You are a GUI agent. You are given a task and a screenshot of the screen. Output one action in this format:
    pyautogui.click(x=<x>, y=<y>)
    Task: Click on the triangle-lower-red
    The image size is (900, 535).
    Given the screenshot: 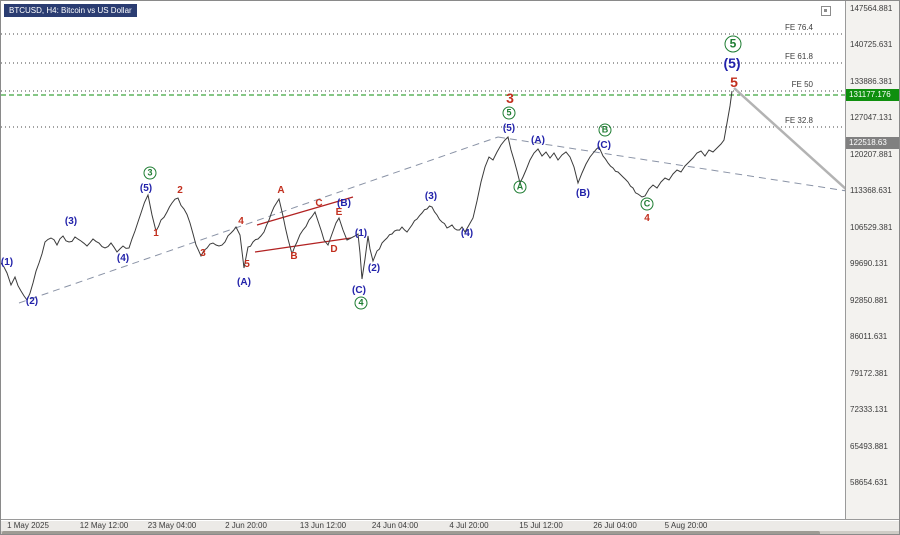 What is the action you would take?
    pyautogui.click(x=303, y=245)
    